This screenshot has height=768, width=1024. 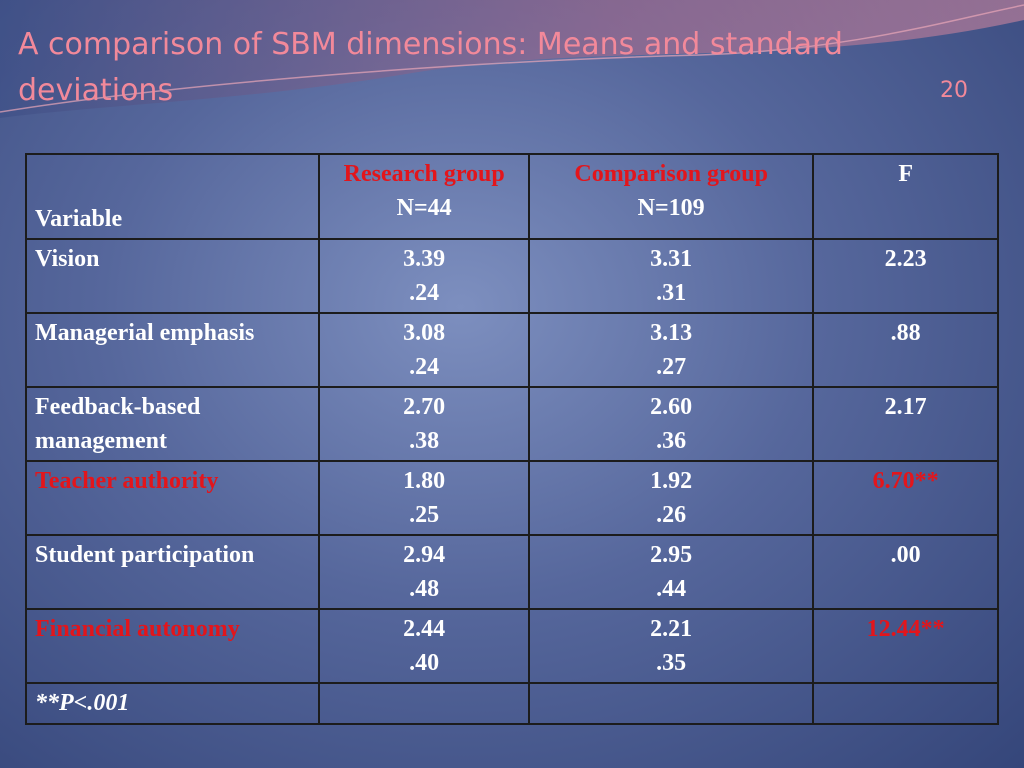 What do you see at coordinates (671, 208) in the screenshot?
I see `column-sub: N=109` at bounding box center [671, 208].